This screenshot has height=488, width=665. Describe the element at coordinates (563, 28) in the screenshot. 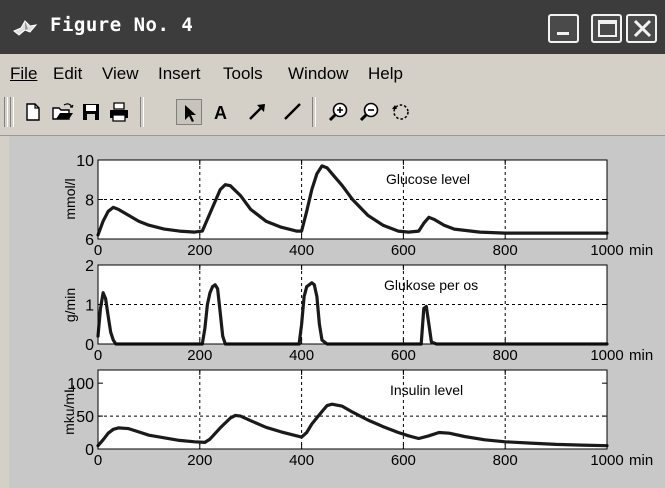

I see `minimize-button` at that location.